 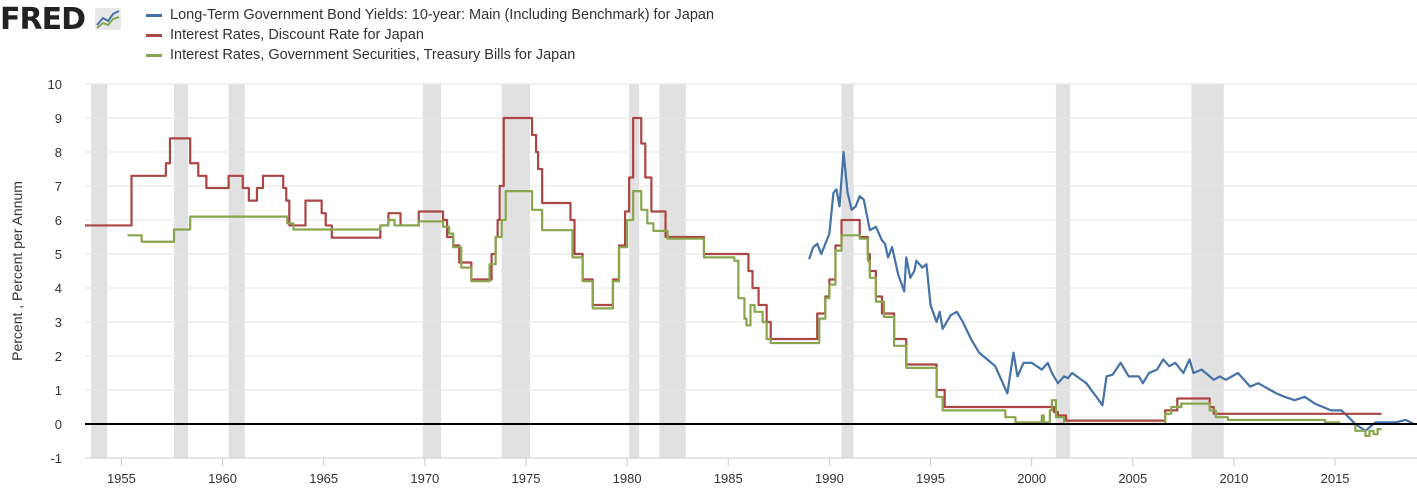 I want to click on x-tick-label: 1975, so click(x=526, y=478).